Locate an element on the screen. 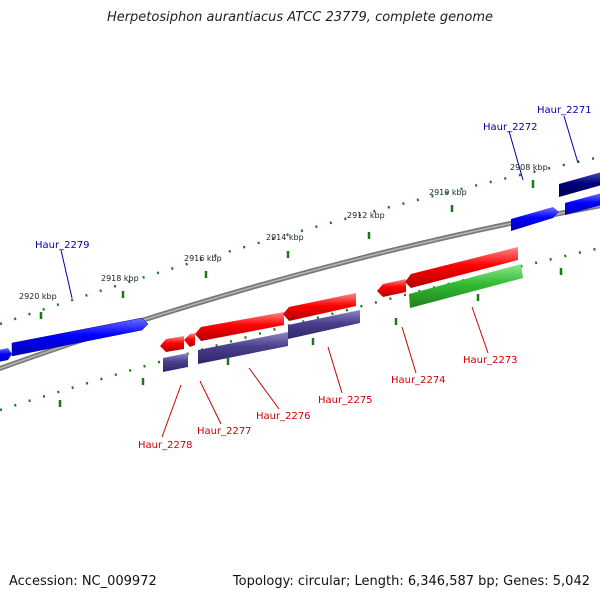 The image size is (600, 600). orf-feature-green is located at coordinates (466, 286).